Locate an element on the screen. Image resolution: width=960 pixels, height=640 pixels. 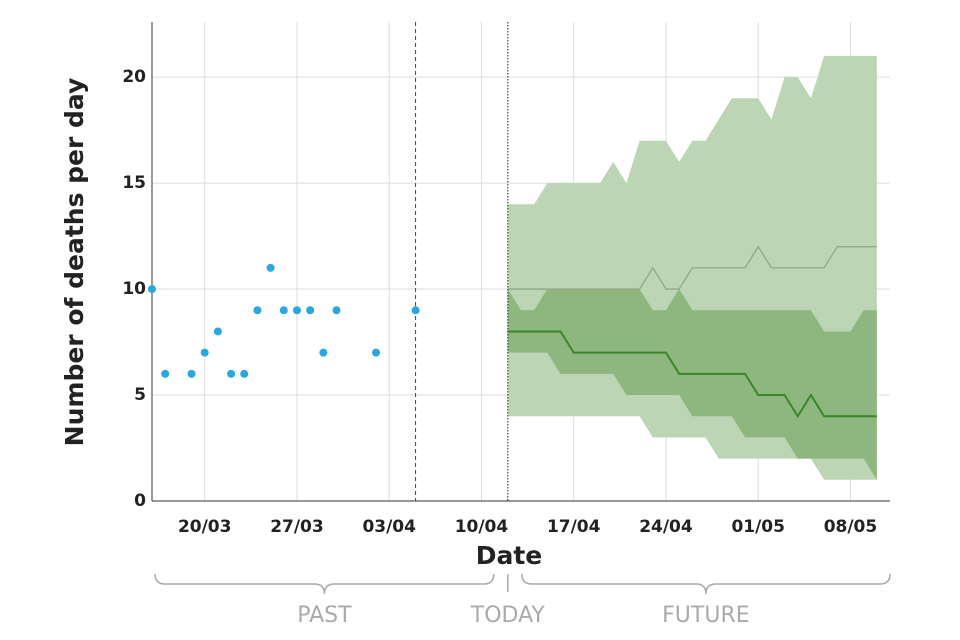
annotation: PAST is located at coordinates (324, 615).